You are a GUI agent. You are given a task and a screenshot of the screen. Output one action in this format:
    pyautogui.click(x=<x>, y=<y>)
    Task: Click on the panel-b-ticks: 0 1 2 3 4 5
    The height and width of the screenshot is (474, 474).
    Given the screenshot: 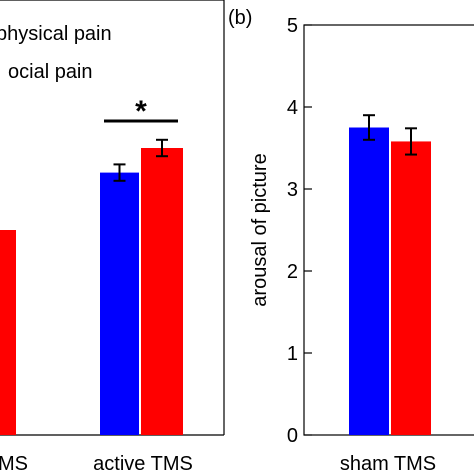 What is the action you would take?
    pyautogui.click(x=299, y=231)
    